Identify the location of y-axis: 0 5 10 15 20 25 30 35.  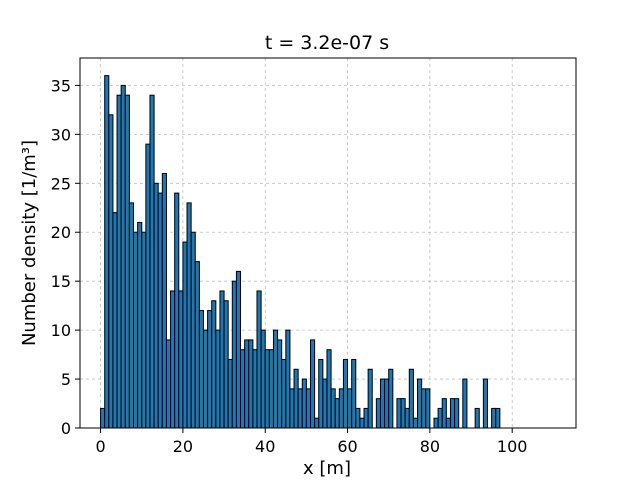
(65, 257).